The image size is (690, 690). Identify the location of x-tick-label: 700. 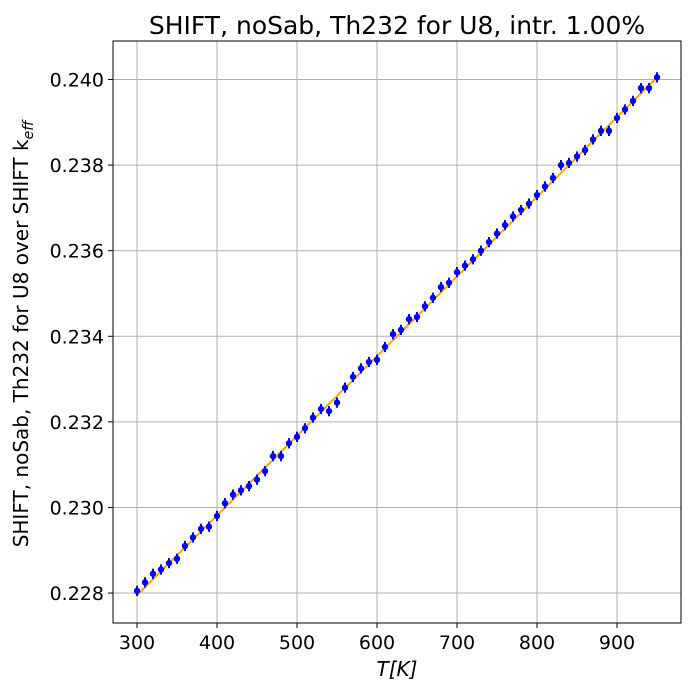
(457, 643).